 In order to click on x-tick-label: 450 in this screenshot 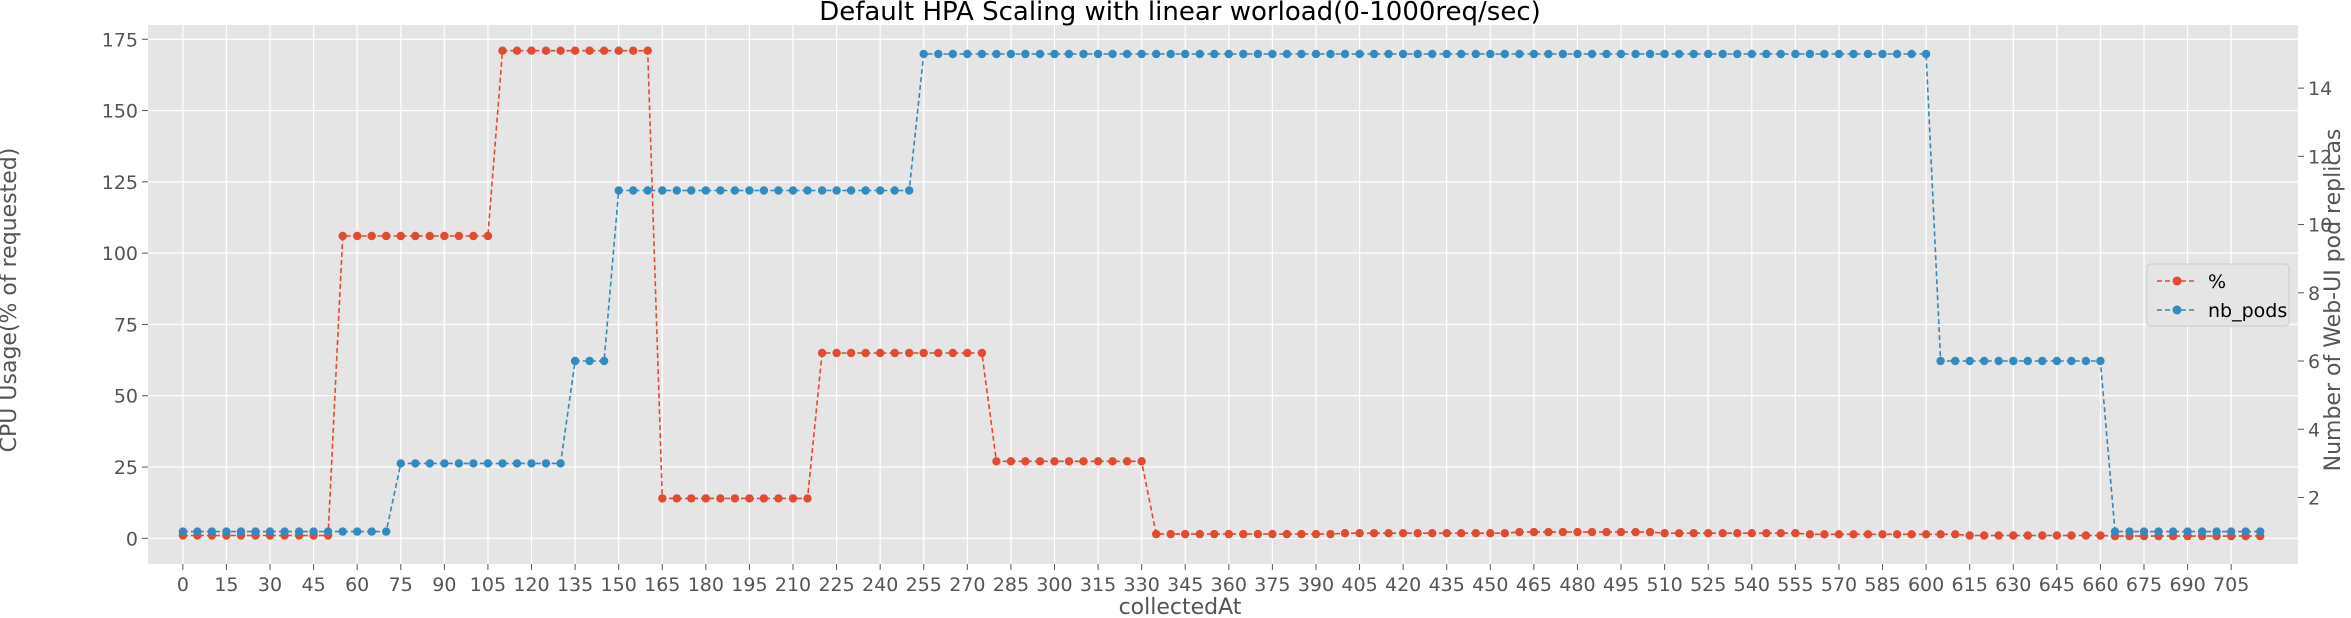, I will do `click(1490, 585)`.